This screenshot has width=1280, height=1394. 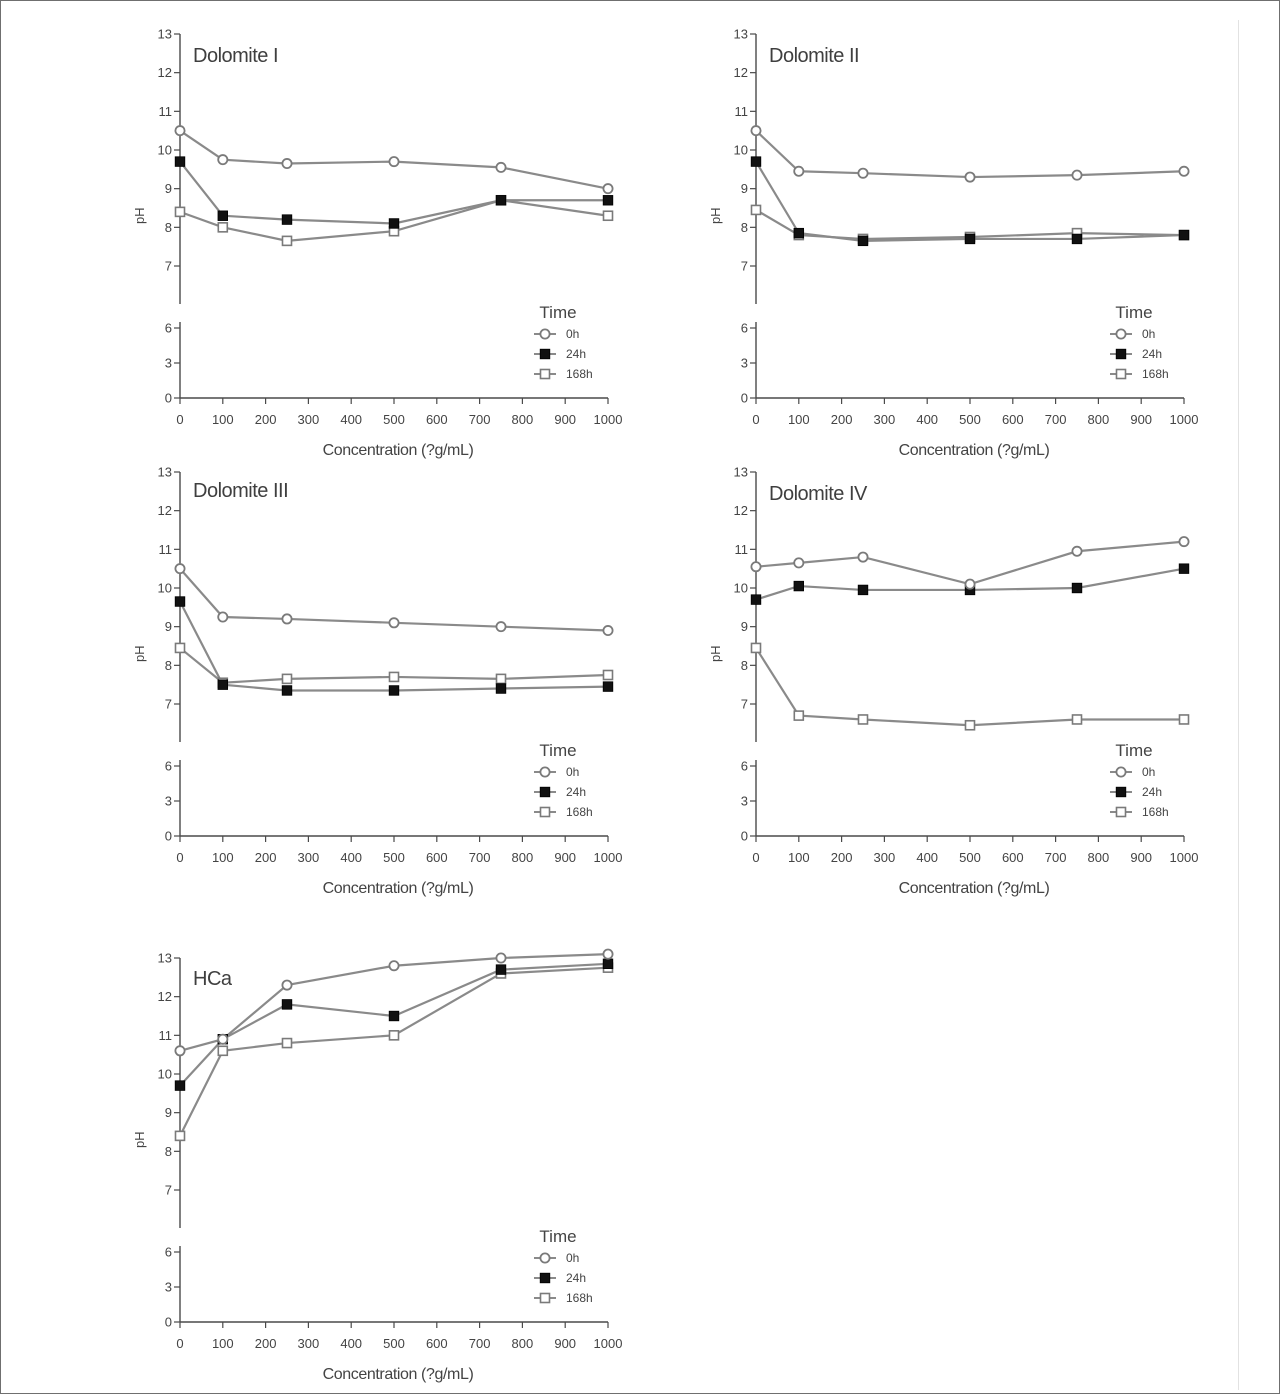 What do you see at coordinates (814, 56) in the screenshot?
I see `chart-title: Dolomite II` at bounding box center [814, 56].